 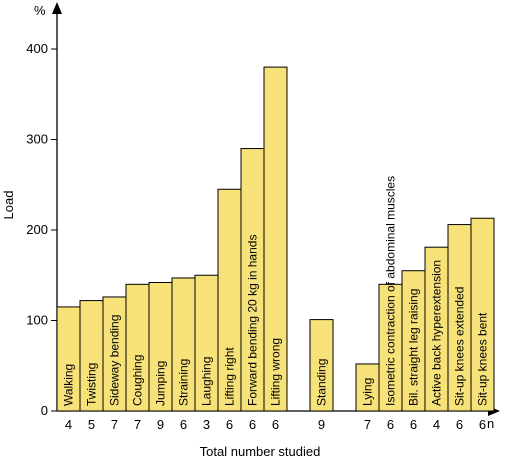 I want to click on bar-label: Sit-up knees extended, so click(x=460, y=346).